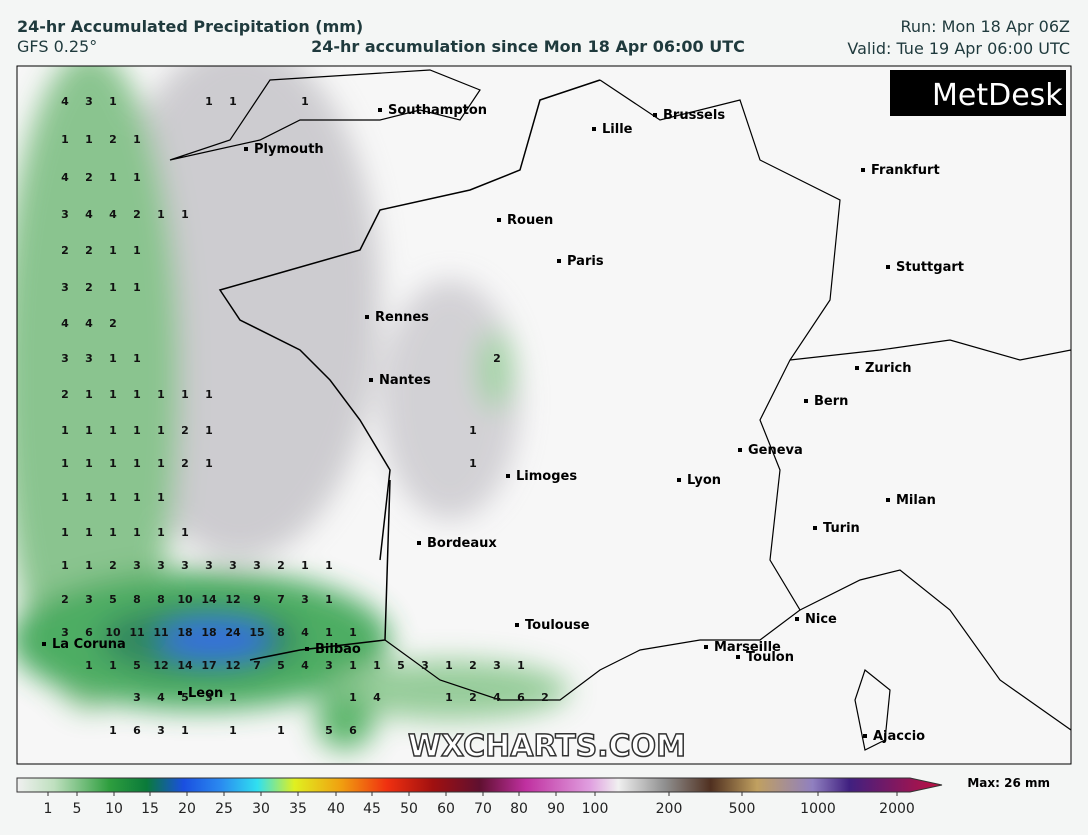 The image size is (1088, 835). Describe the element at coordinates (257, 665) in the screenshot. I see `precip-label: 7` at that location.